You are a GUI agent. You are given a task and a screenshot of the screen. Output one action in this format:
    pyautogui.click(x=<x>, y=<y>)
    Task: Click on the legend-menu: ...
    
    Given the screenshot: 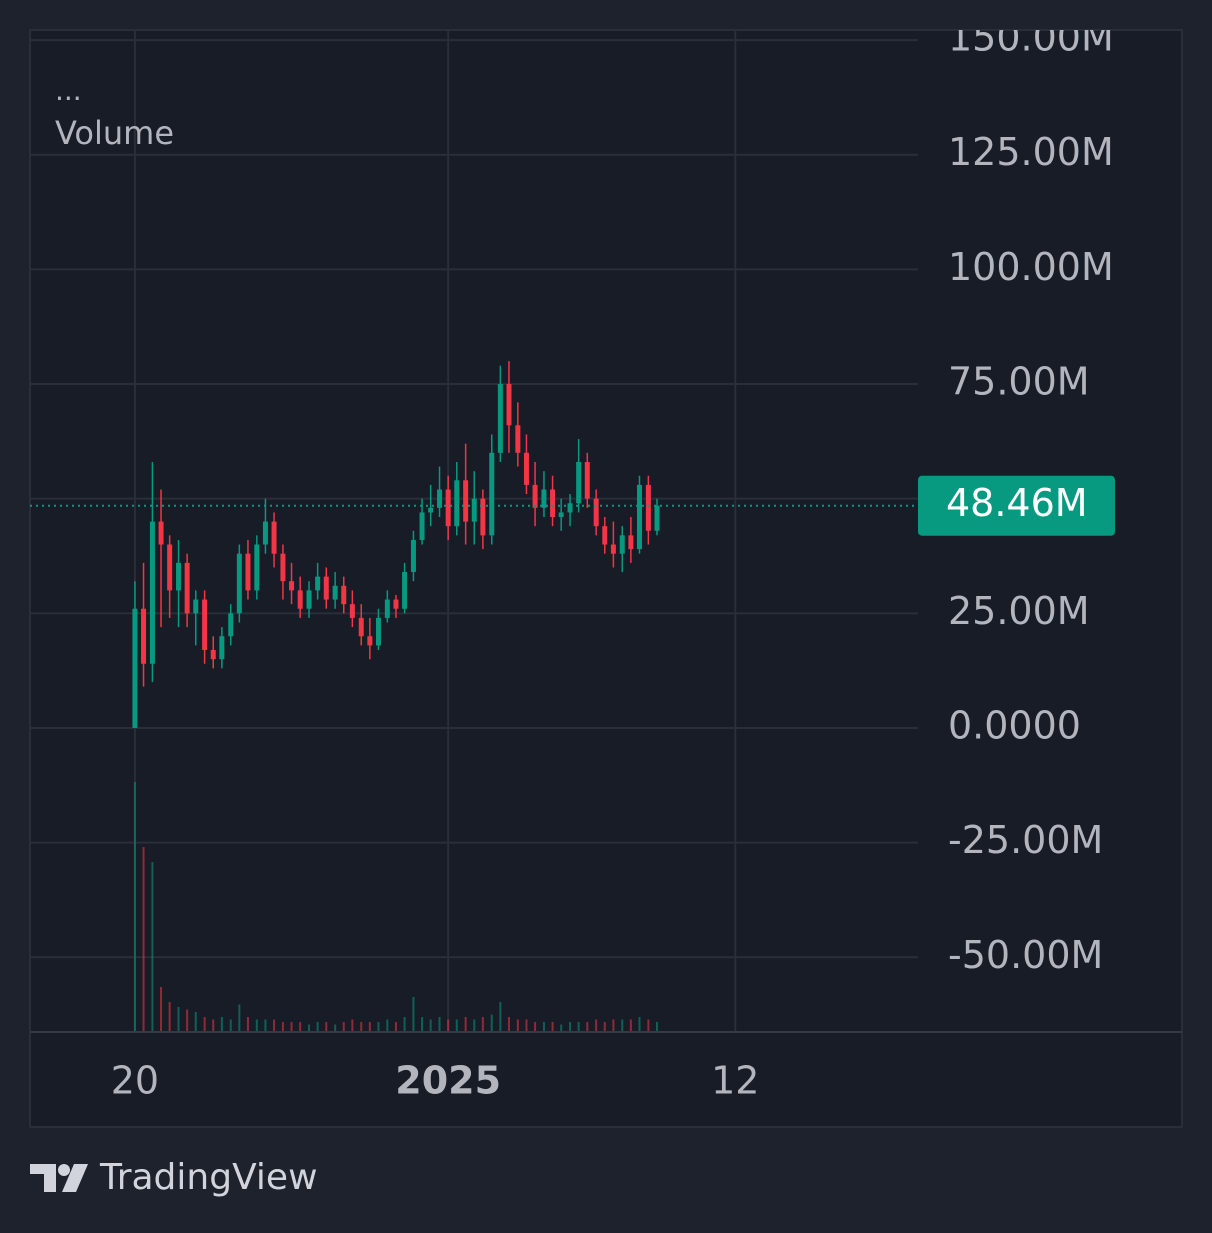 What is the action you would take?
    pyautogui.click(x=68, y=90)
    